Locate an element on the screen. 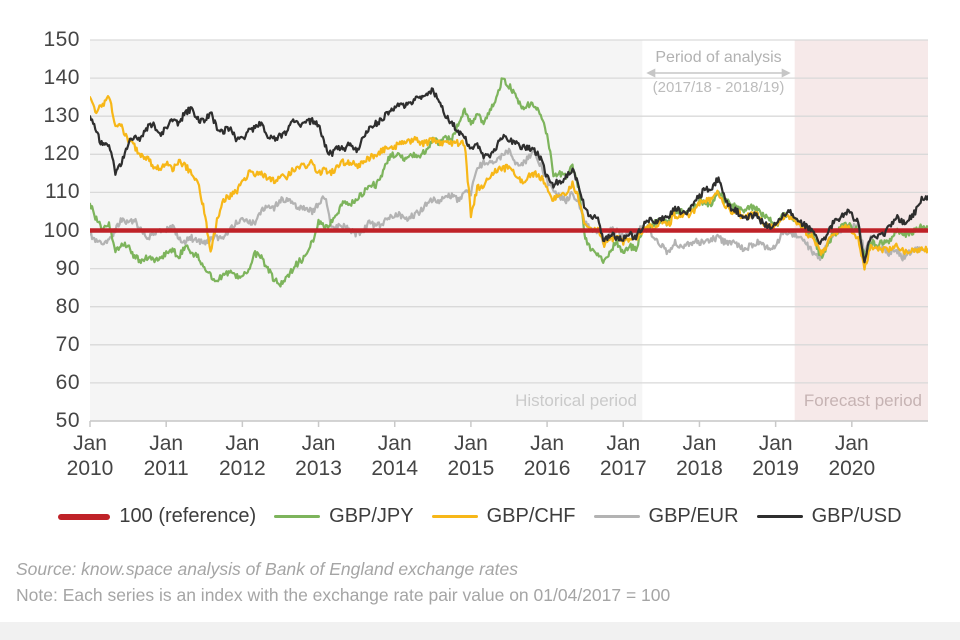  forecast-period-label: Forecast period is located at coordinates (862, 400).